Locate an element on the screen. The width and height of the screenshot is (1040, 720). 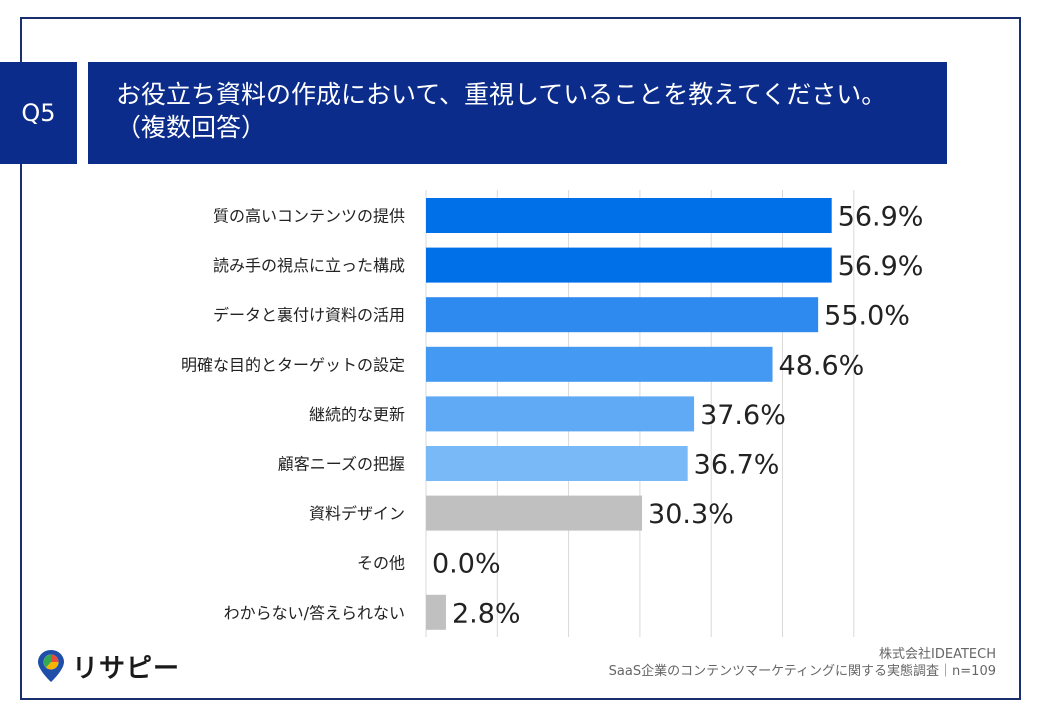
data-label: 2.8% is located at coordinates (486, 613).